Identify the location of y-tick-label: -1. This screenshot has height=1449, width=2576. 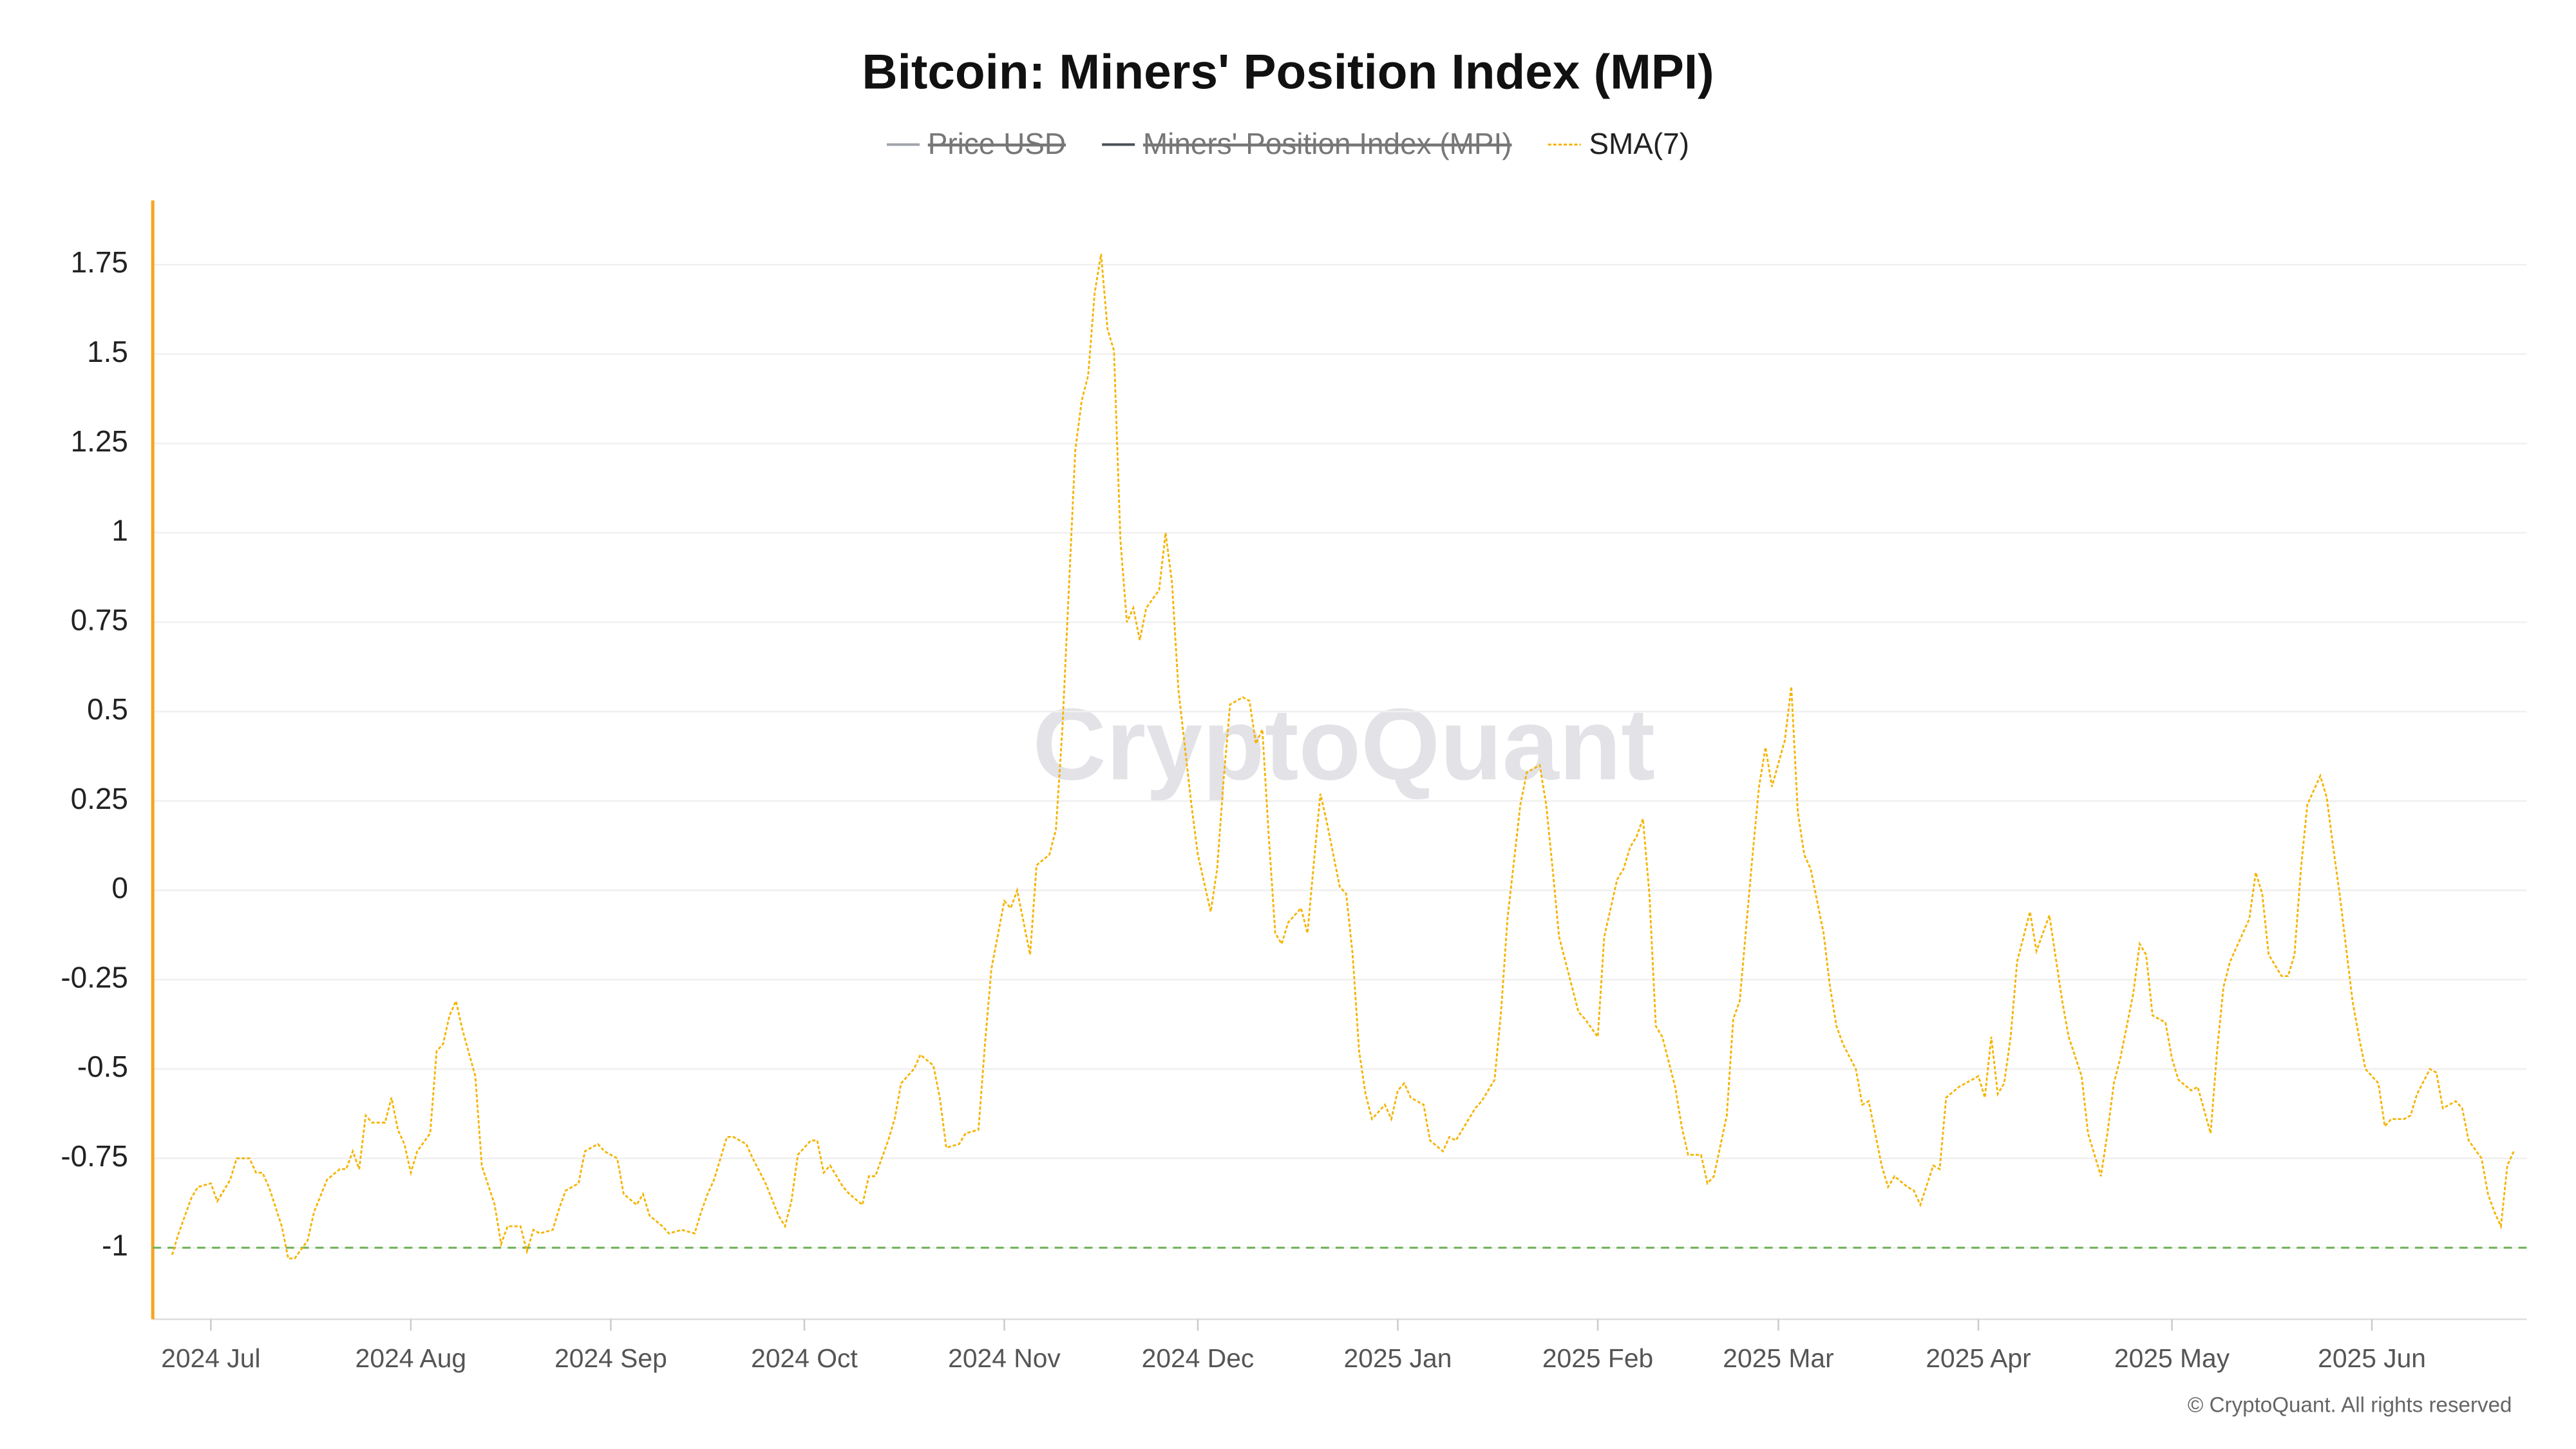
(115, 1245).